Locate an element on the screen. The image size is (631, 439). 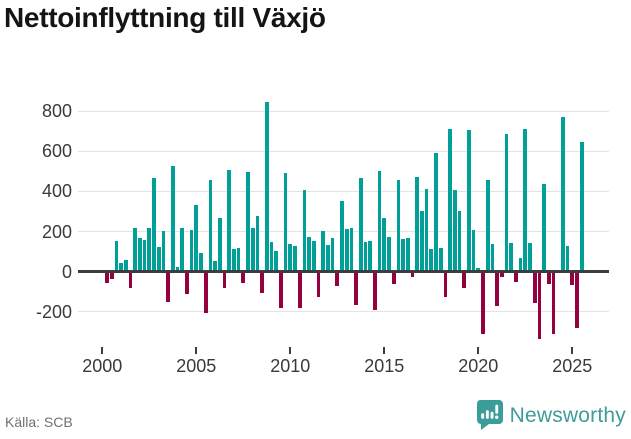
newsworthy-wordmark: Newsworthy is located at coordinates (567, 415).